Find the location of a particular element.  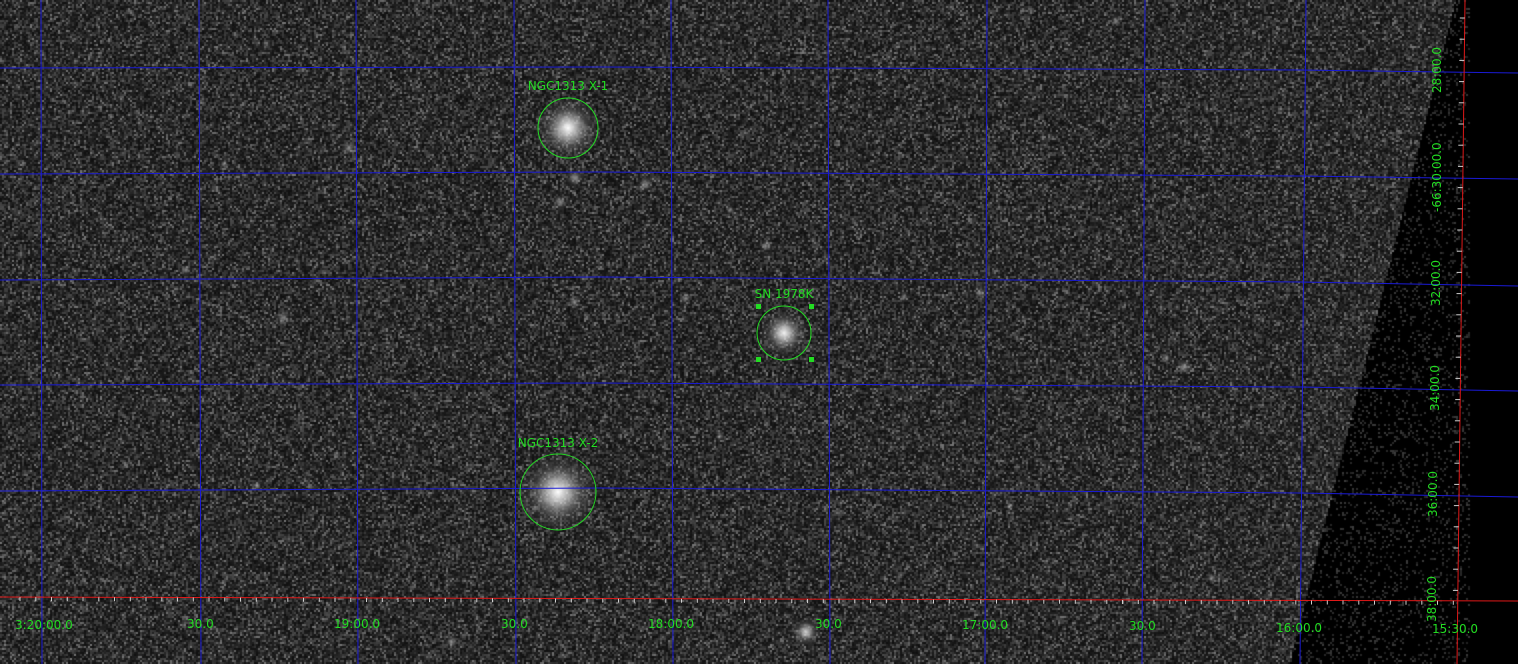

ra-label: 17:00.0 is located at coordinates (985, 625).